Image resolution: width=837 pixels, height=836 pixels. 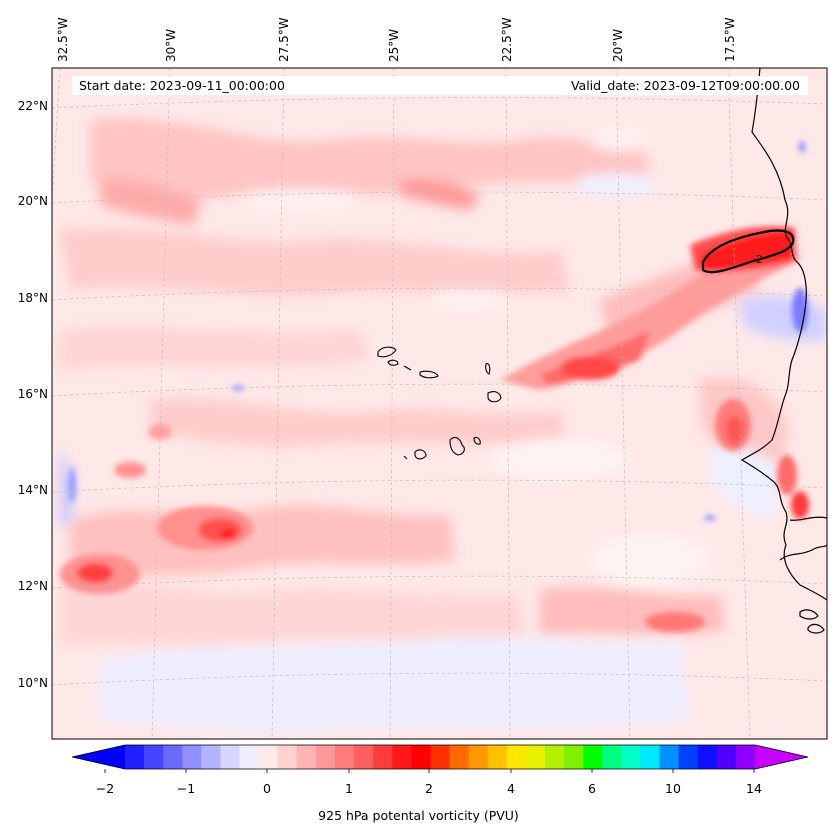 I want to click on colorbar, so click(x=440, y=758).